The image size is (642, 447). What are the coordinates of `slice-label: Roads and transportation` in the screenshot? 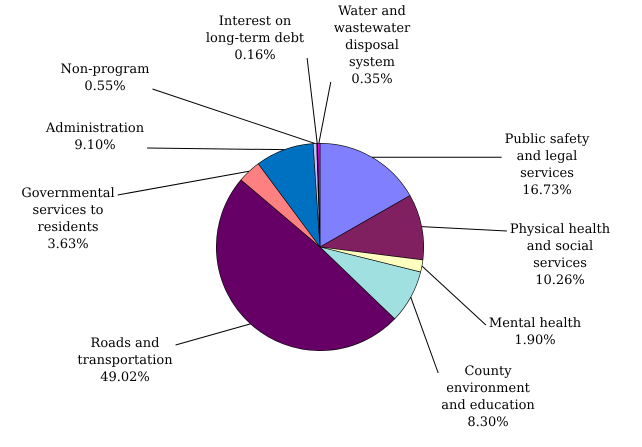 It's located at (125, 352).